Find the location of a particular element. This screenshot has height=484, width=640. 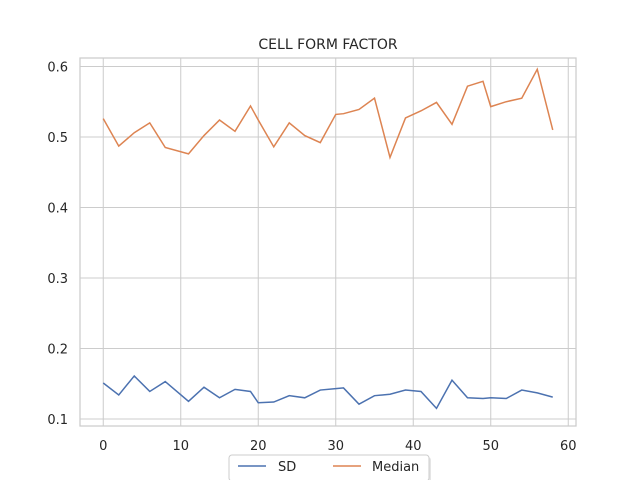

x-axis-ticks: 0 10 20 30 40 50 60 is located at coordinates (337, 446).